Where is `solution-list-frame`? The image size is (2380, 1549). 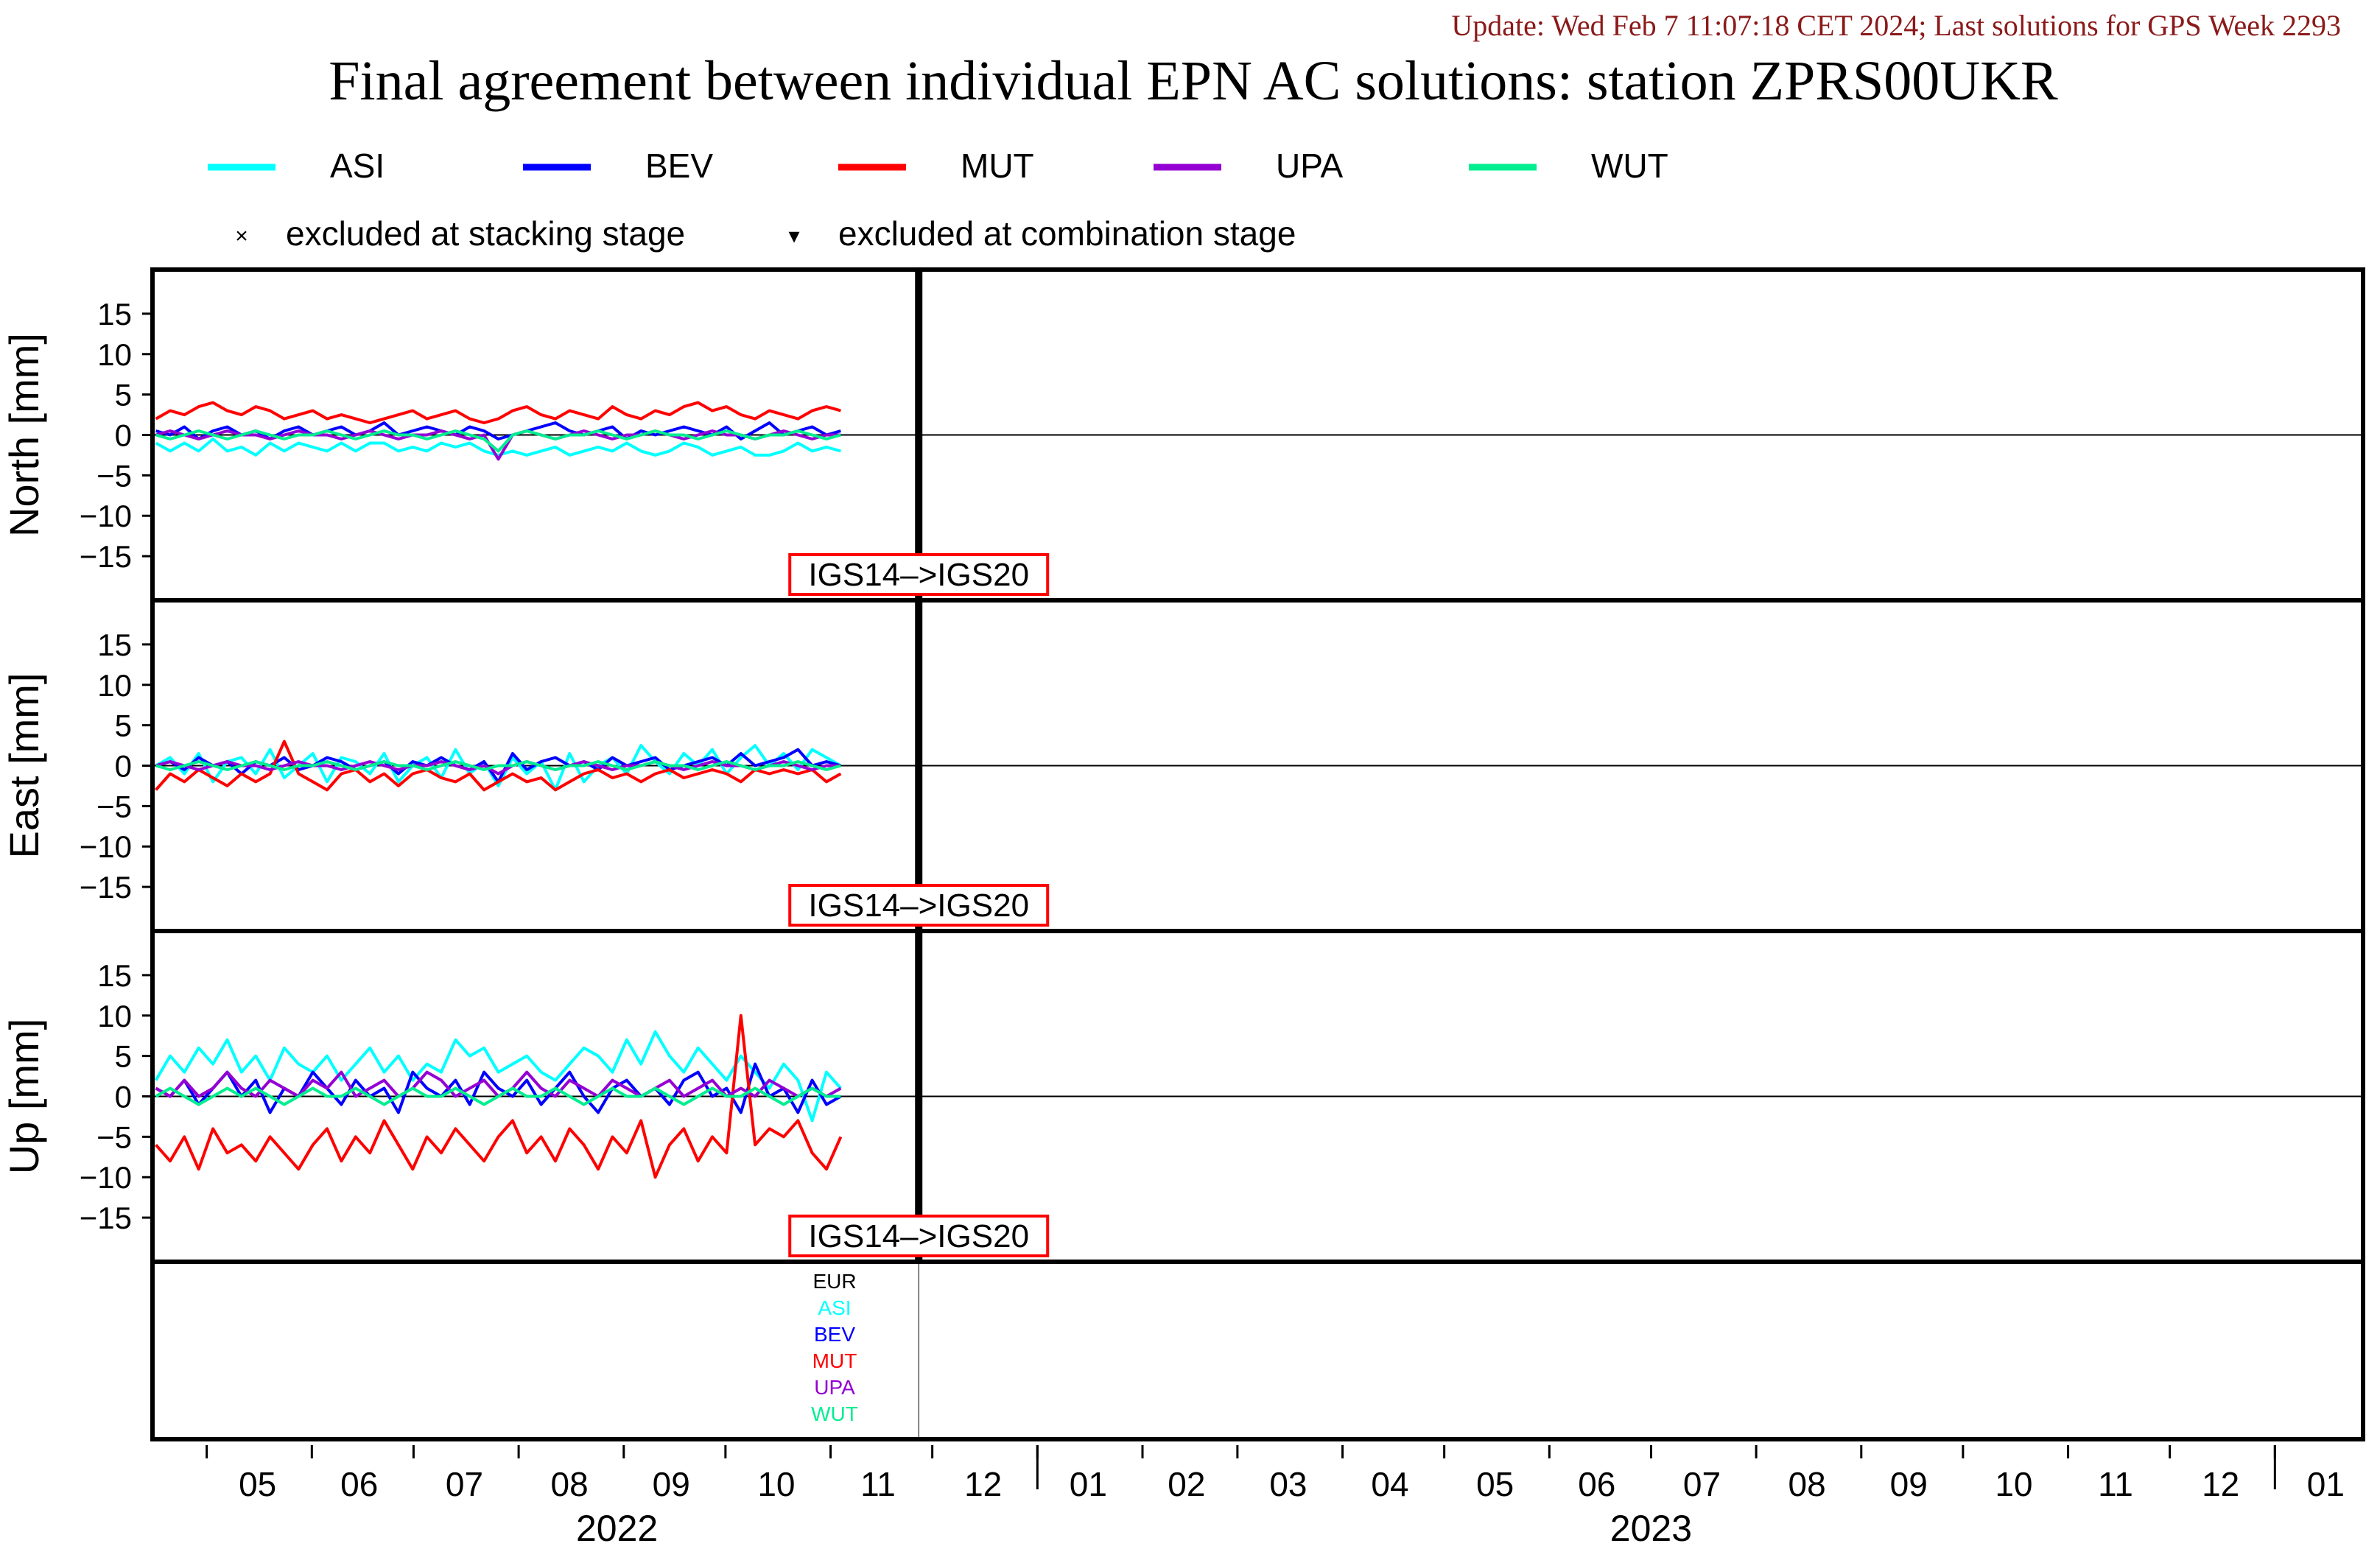 solution-list-frame is located at coordinates (1257, 1351).